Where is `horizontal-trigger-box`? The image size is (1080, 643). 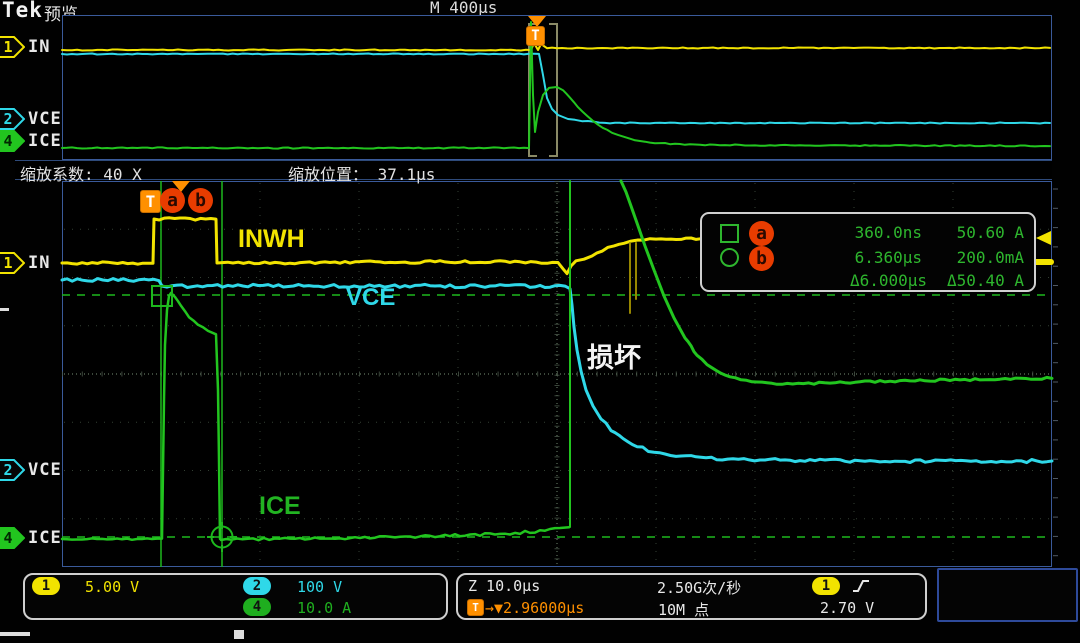
horizontal-trigger-box is located at coordinates (691, 596).